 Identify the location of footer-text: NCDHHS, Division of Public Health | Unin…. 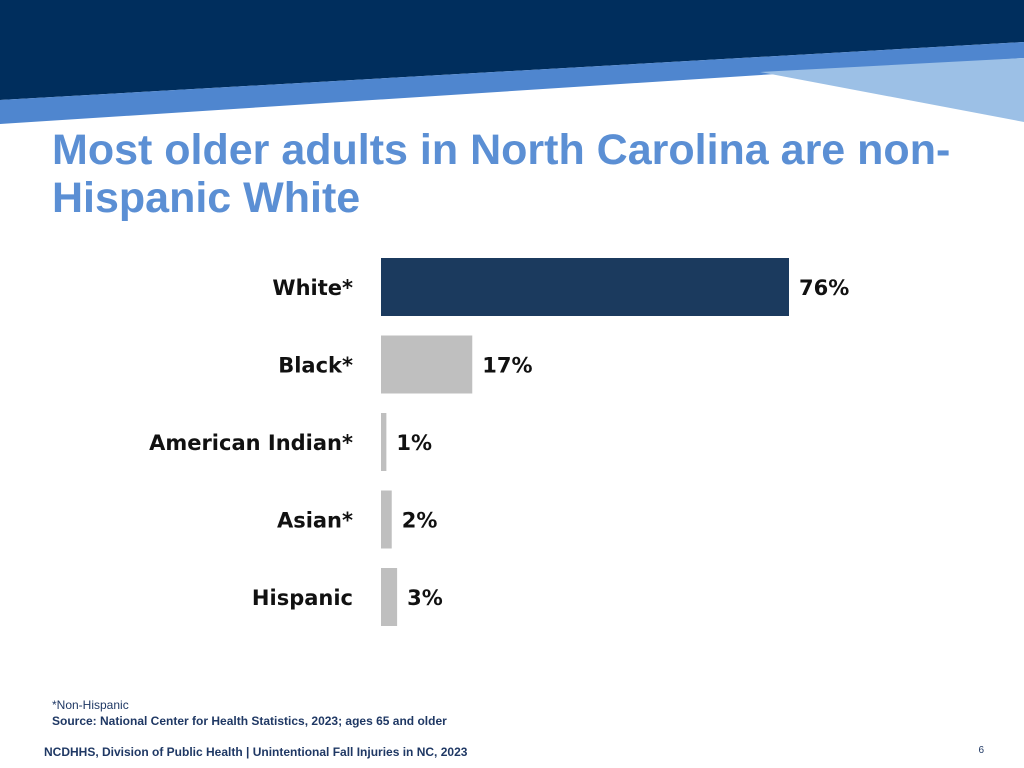
(256, 752).